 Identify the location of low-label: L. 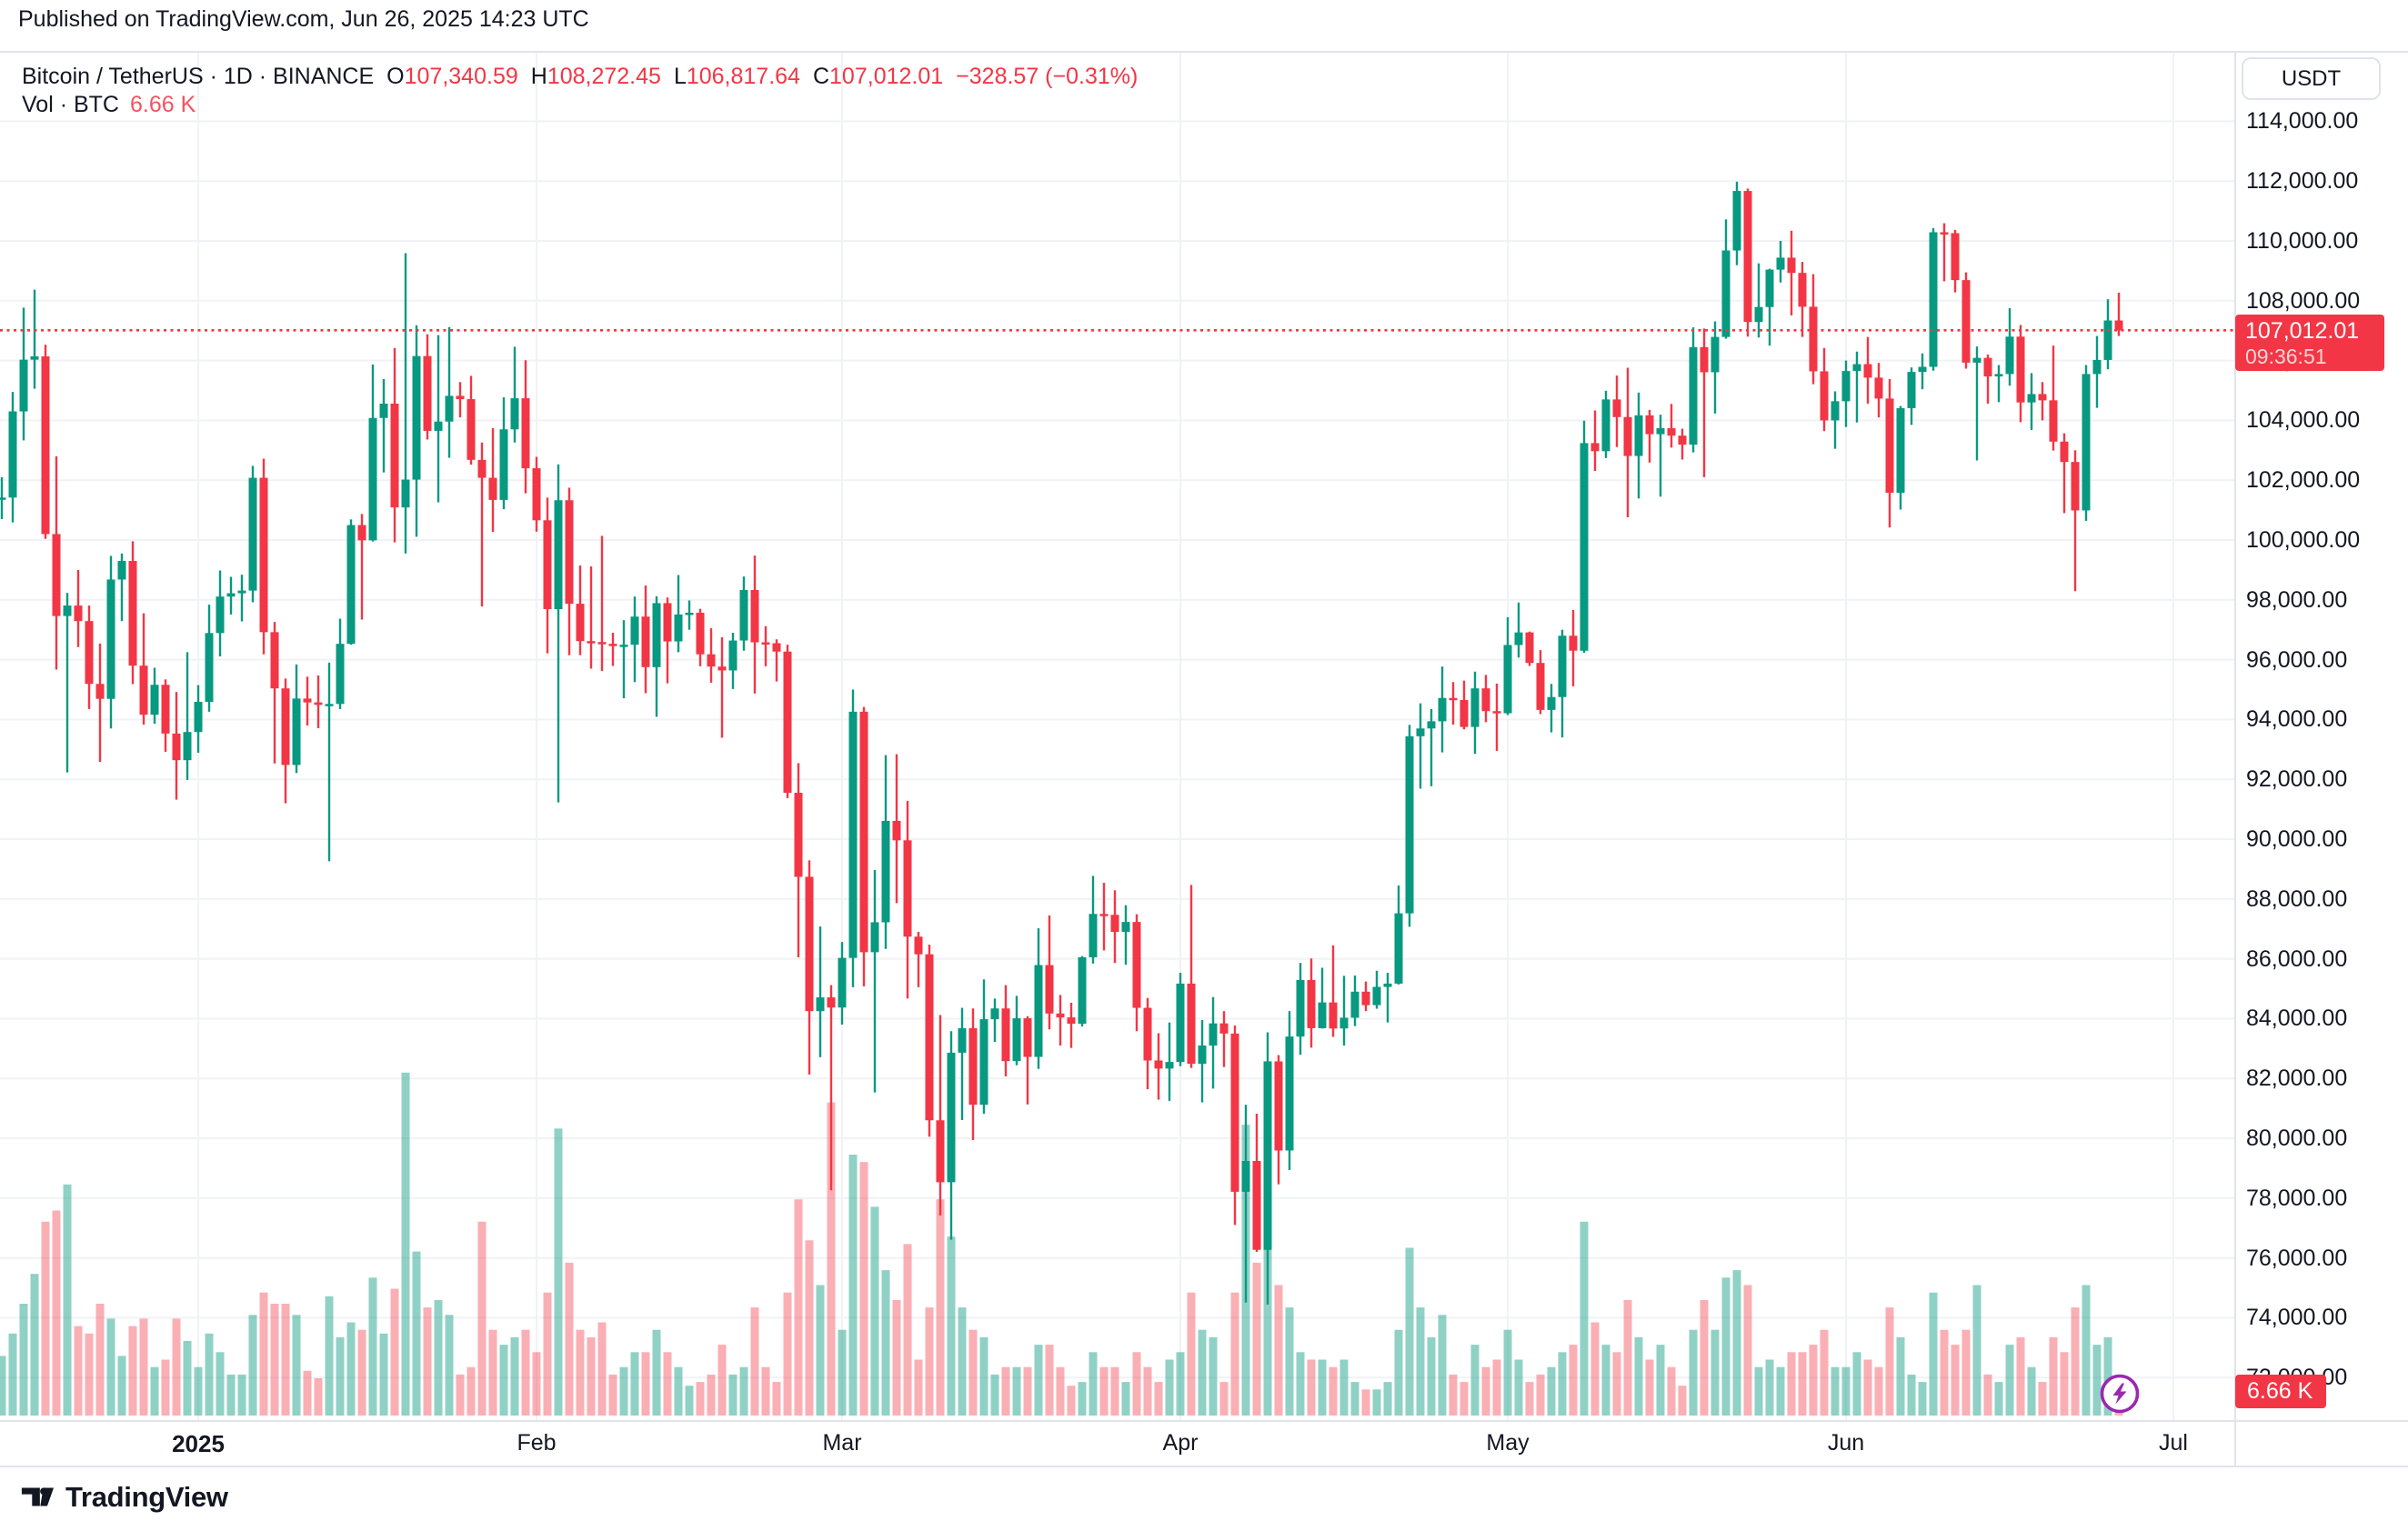
(680, 76).